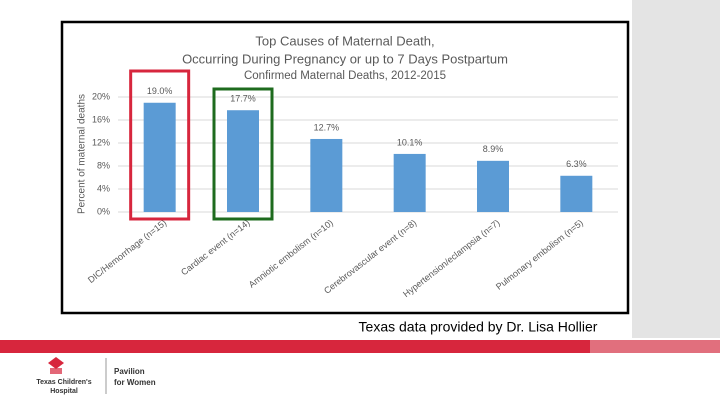  What do you see at coordinates (676, 169) in the screenshot?
I see `side-panel` at bounding box center [676, 169].